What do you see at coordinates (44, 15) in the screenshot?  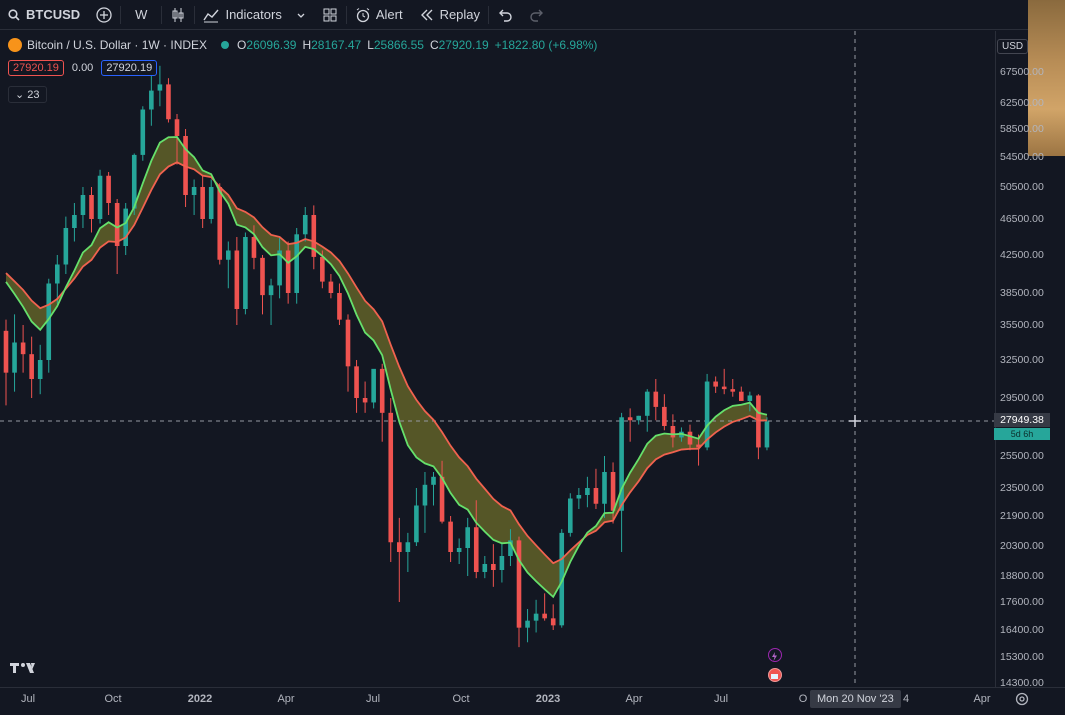 I see `symbol-search: BTCUSD` at bounding box center [44, 15].